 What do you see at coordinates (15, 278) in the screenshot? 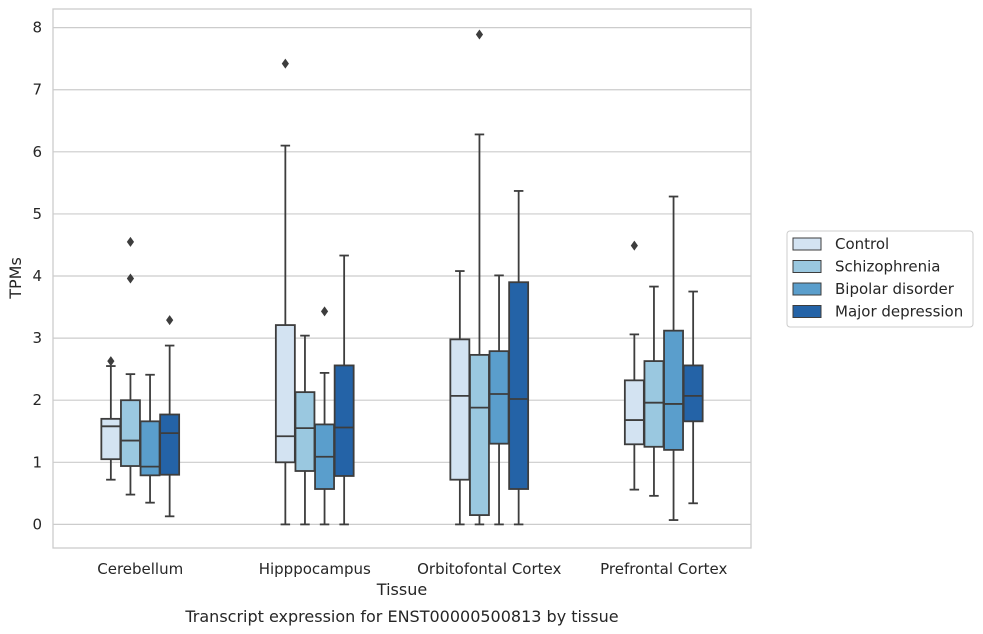
I see `y-axis-title: TPMs` at bounding box center [15, 278].